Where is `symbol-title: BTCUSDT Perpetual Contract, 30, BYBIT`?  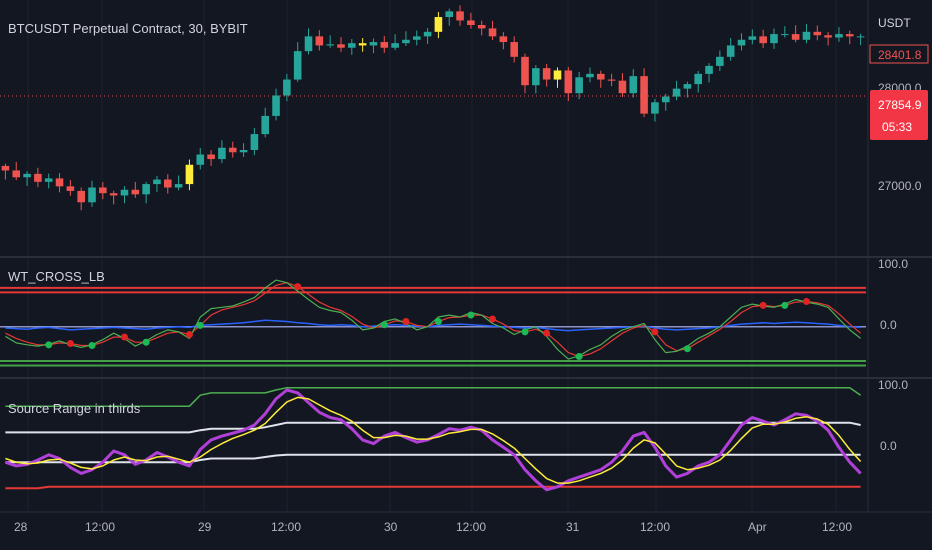 symbol-title: BTCUSDT Perpetual Contract, 30, BYBIT is located at coordinates (128, 28).